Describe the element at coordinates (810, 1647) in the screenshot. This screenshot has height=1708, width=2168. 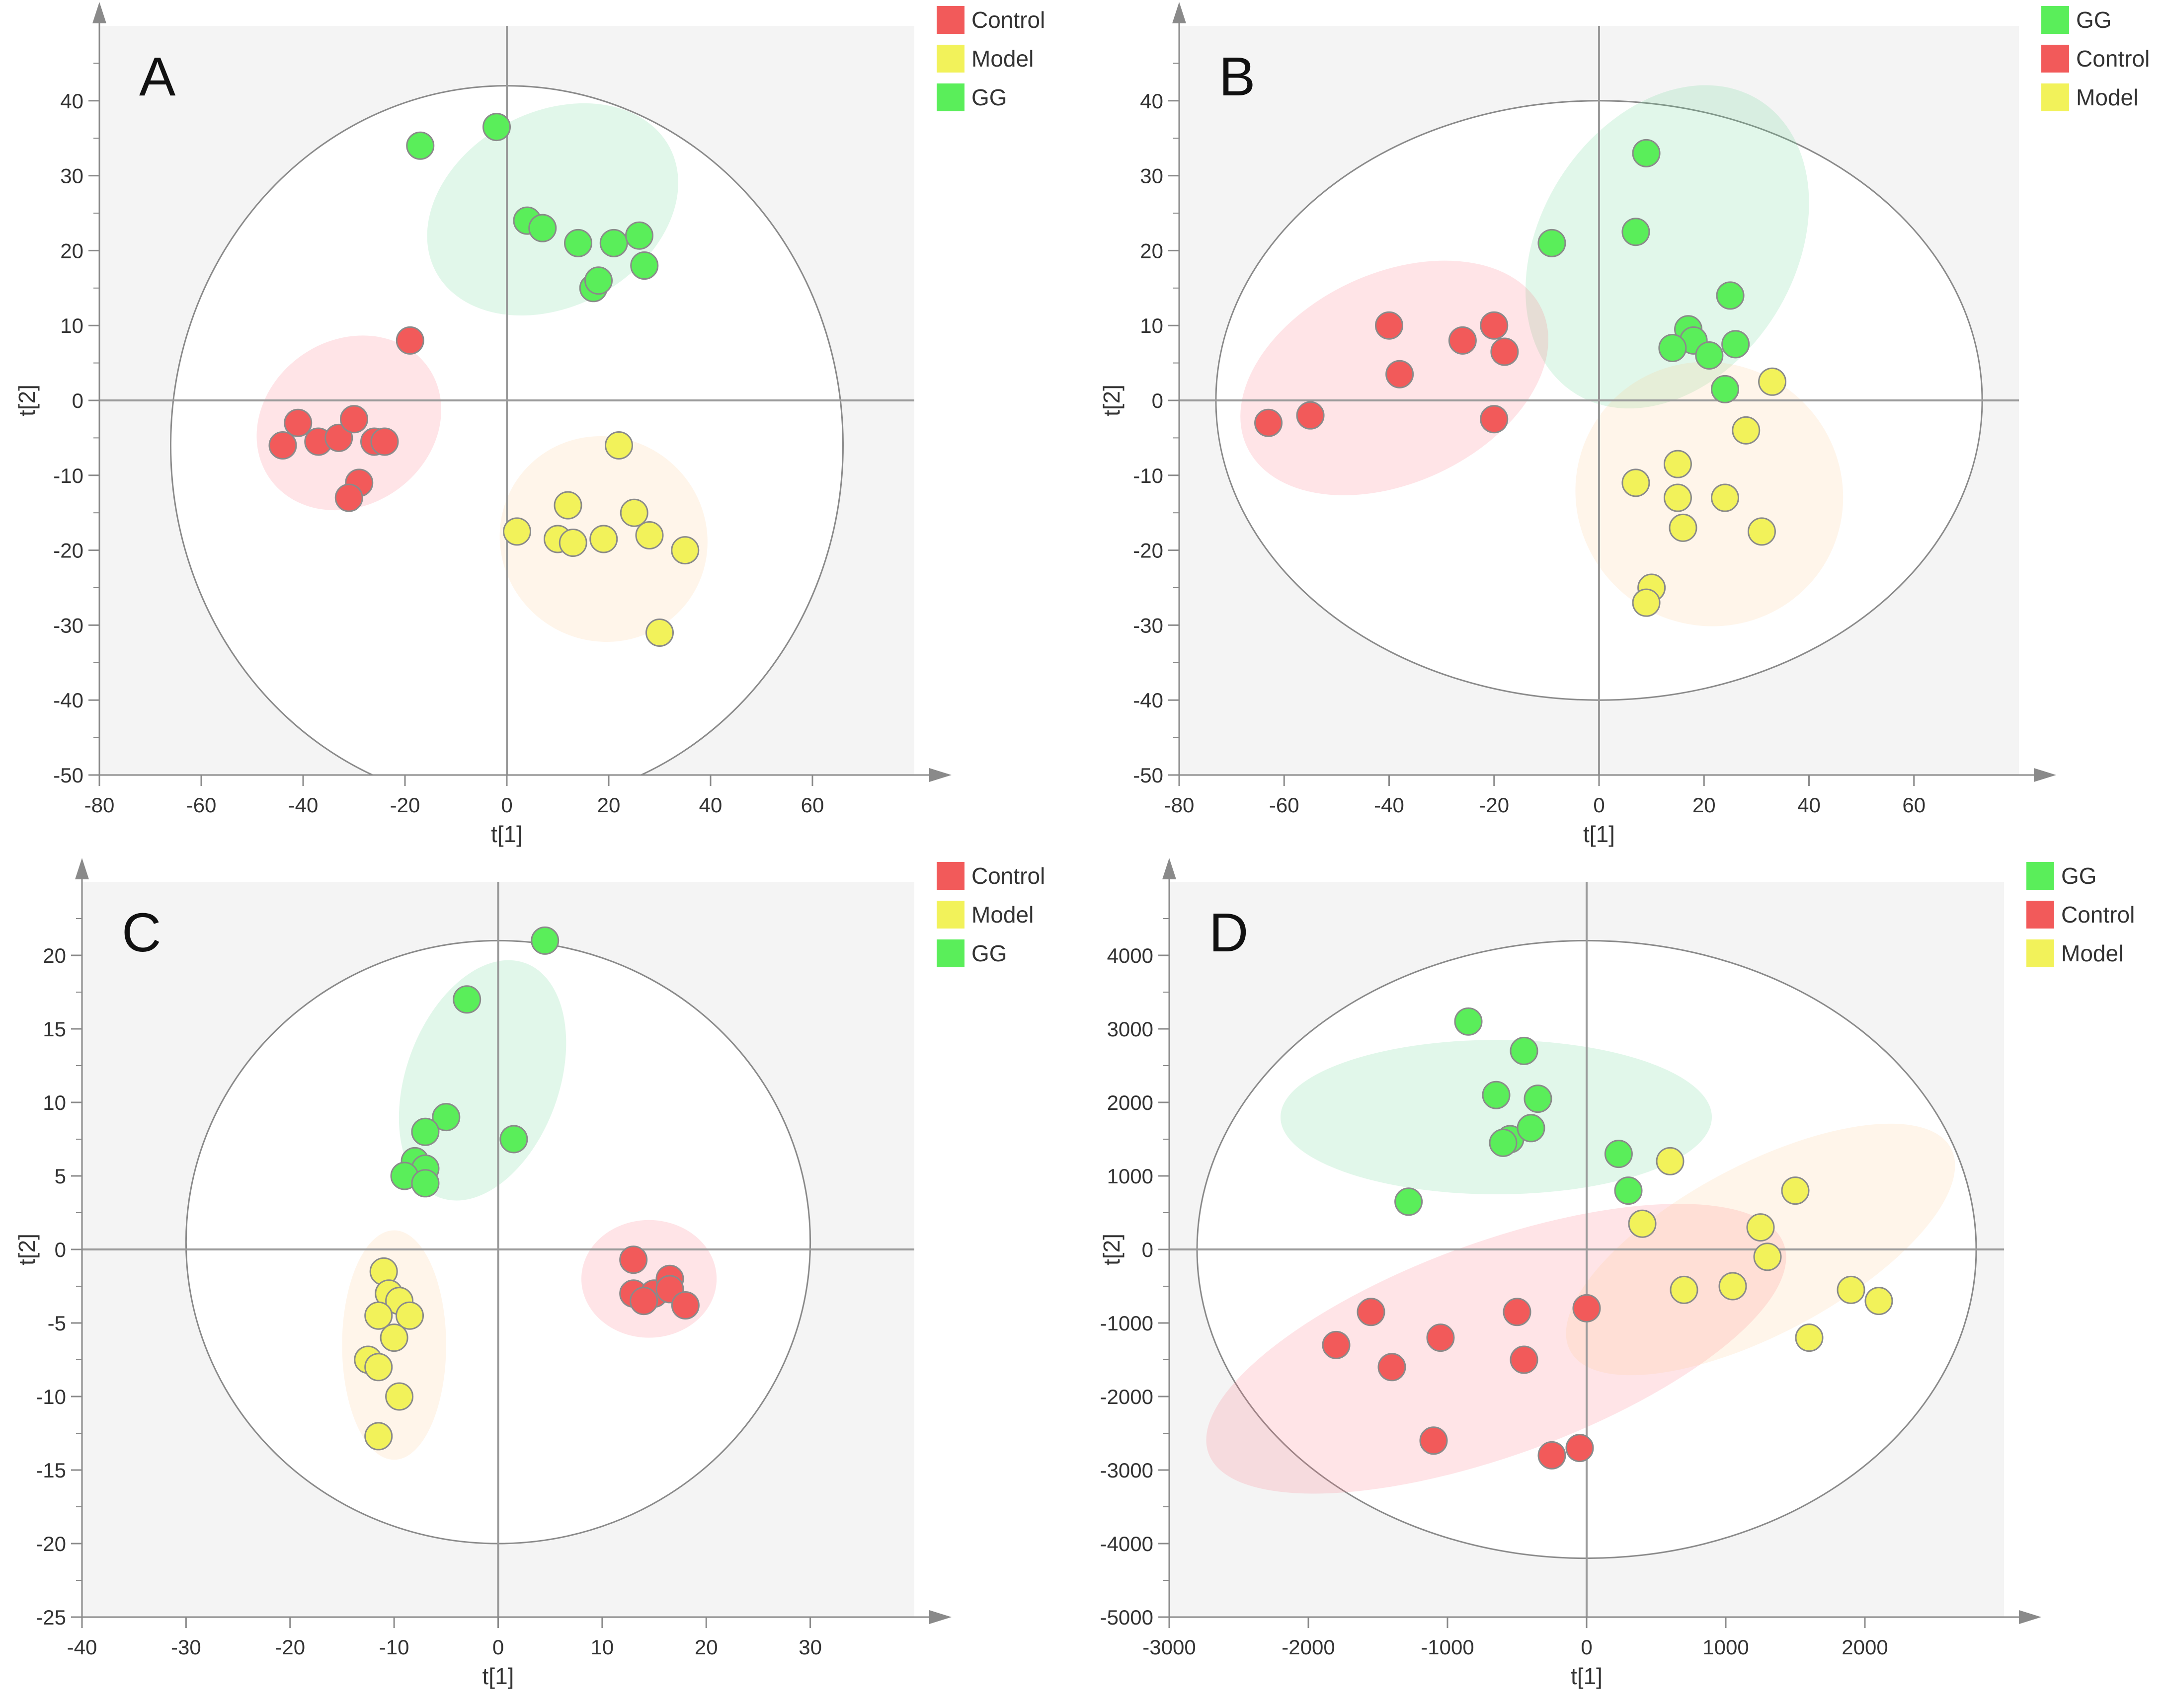
I see `x-tick-label: 30` at that location.